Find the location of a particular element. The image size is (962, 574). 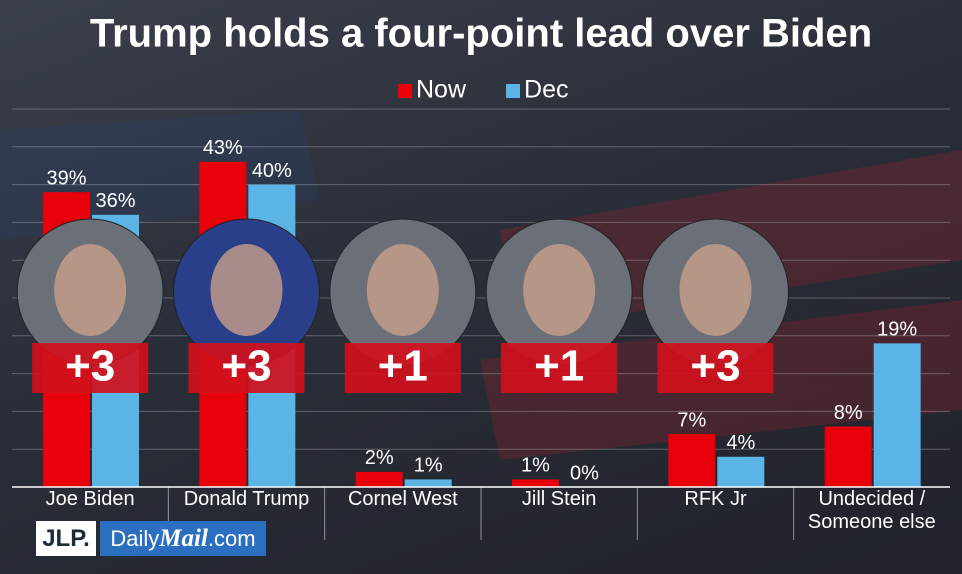

value-label: 8% is located at coordinates (848, 413).